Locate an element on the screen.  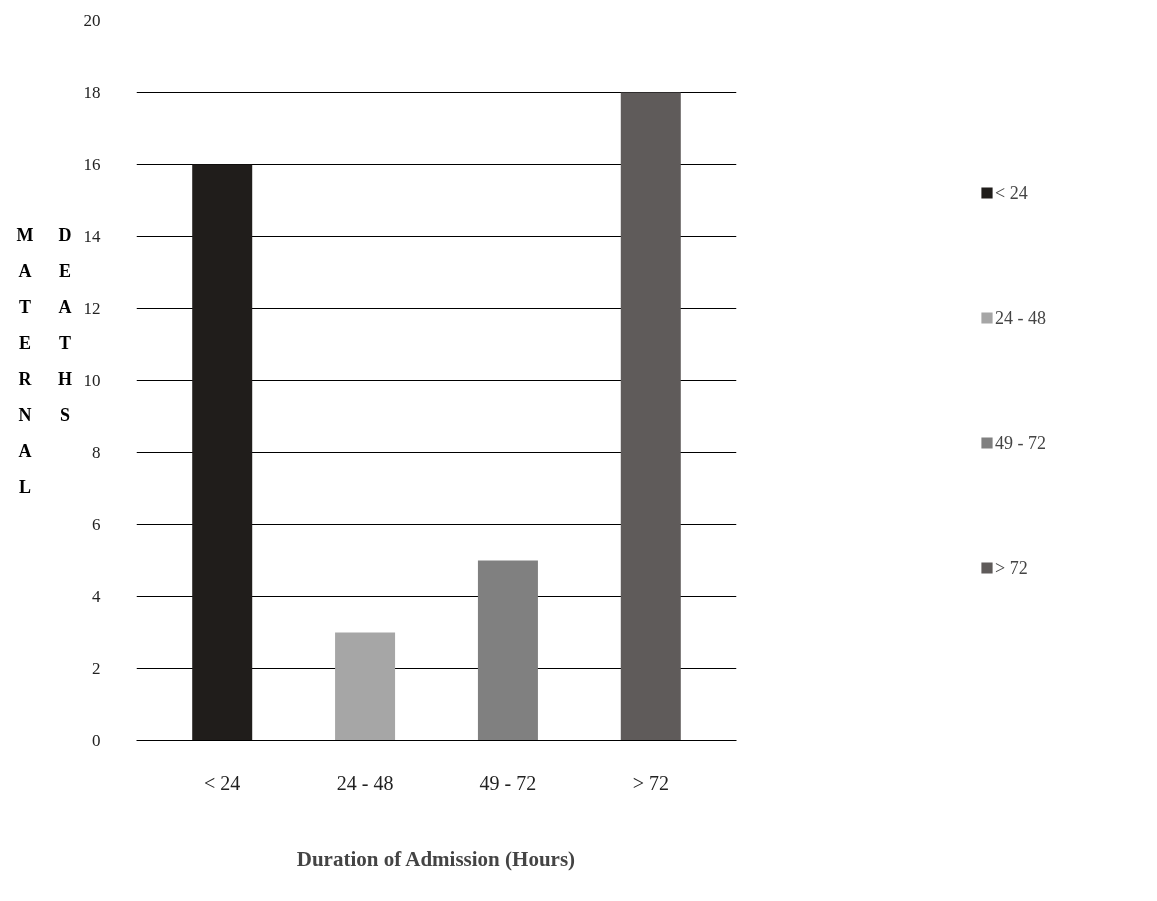
y-tick-label: 2 is located at coordinates (96, 668).